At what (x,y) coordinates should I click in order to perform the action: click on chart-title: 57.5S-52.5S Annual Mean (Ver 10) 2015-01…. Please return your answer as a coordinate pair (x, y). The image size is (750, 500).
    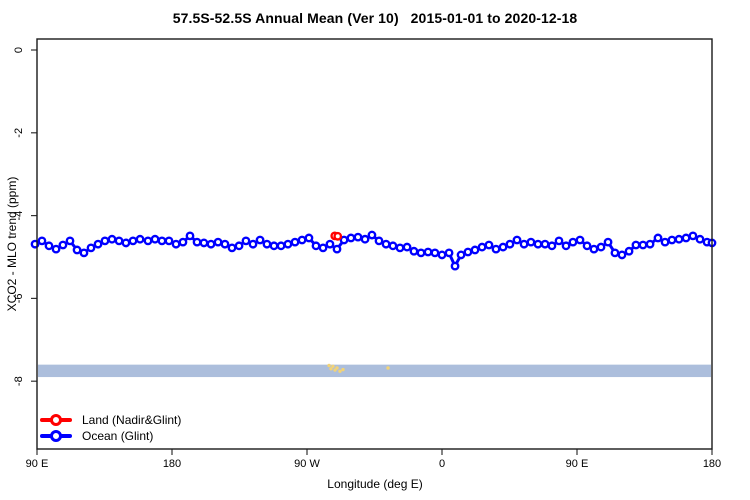
    Looking at the image, I should click on (375, 18).